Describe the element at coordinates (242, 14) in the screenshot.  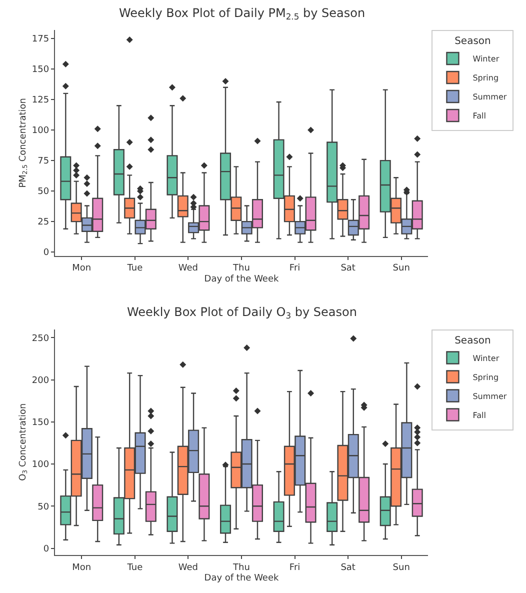
I see `chart-title: Weekly Box Plot of Daily PM$_{2.5}$ by Season` at that location.